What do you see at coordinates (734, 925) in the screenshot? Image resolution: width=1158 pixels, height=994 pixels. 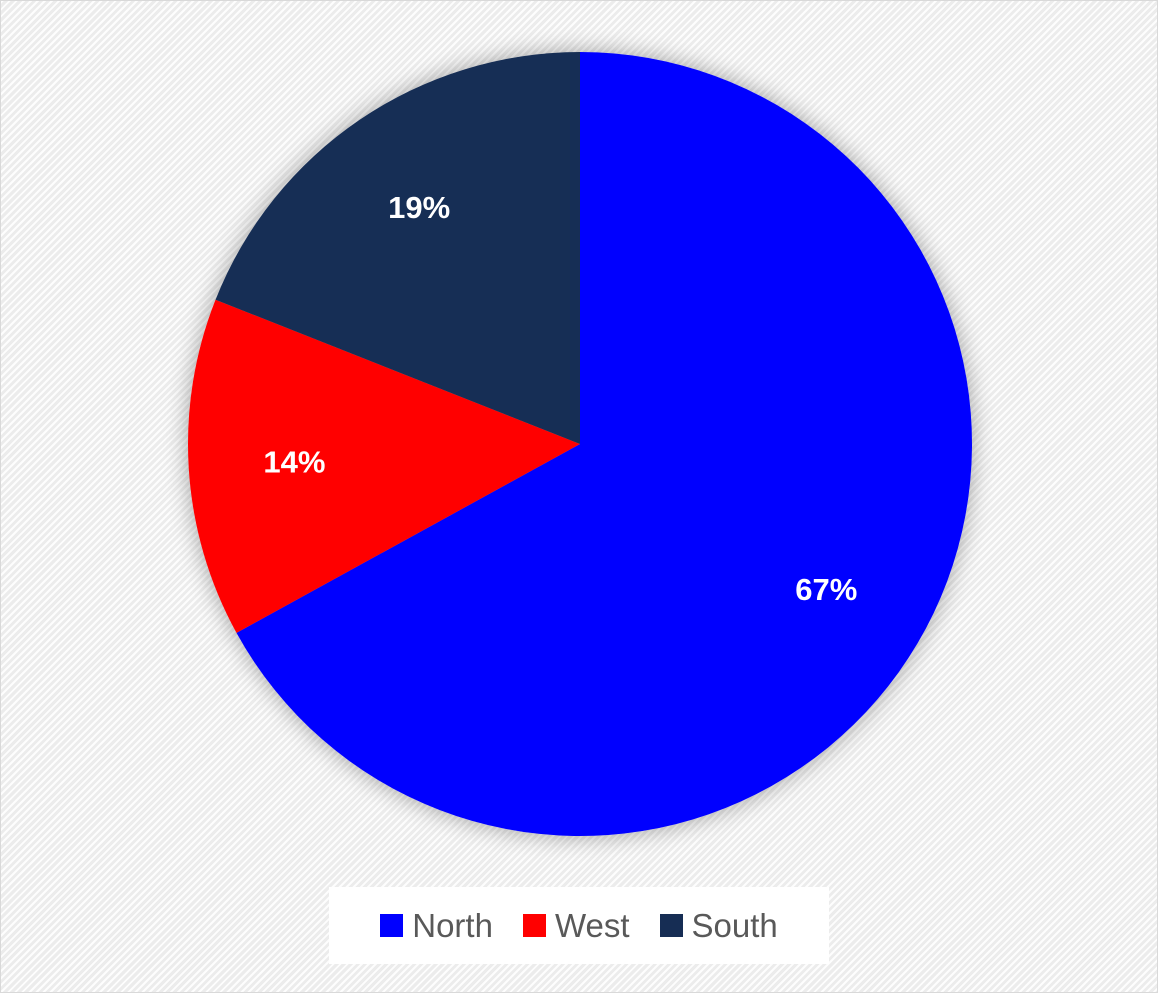 I see `legend-label-south: South` at bounding box center [734, 925].